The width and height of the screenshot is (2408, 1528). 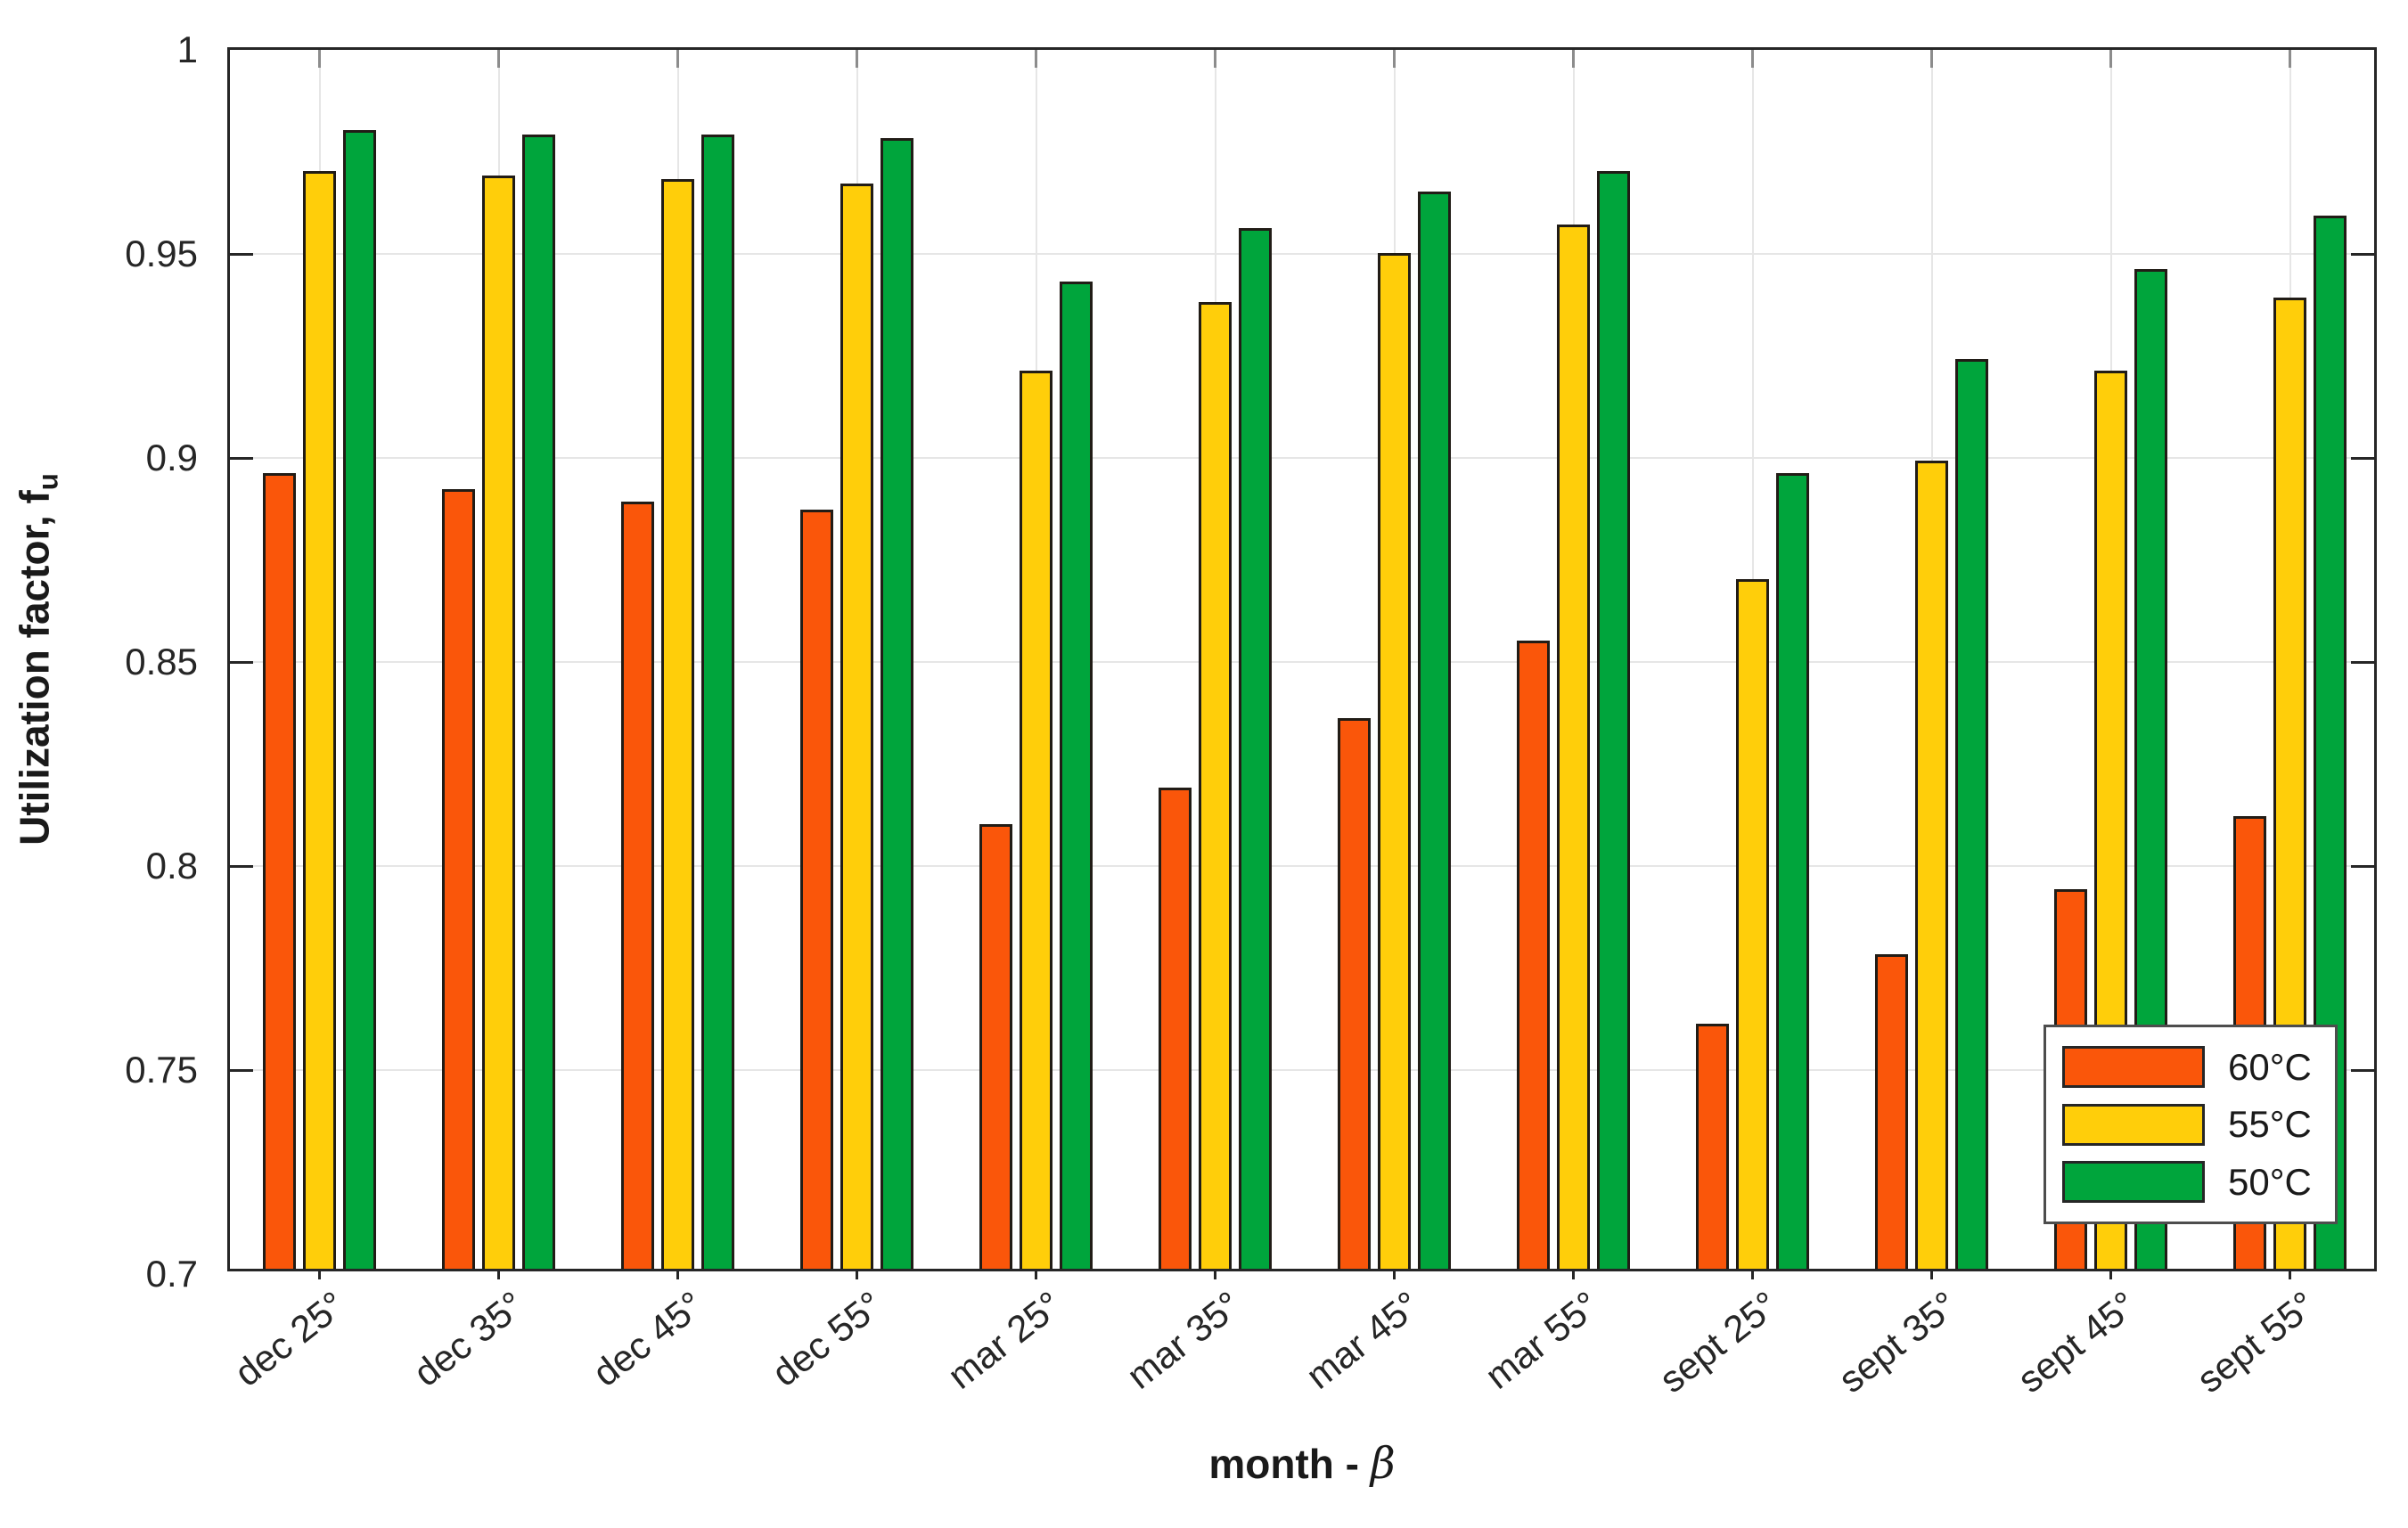 What do you see at coordinates (1289, 1464) in the screenshot?
I see `x-axis-title-text: month -` at bounding box center [1289, 1464].